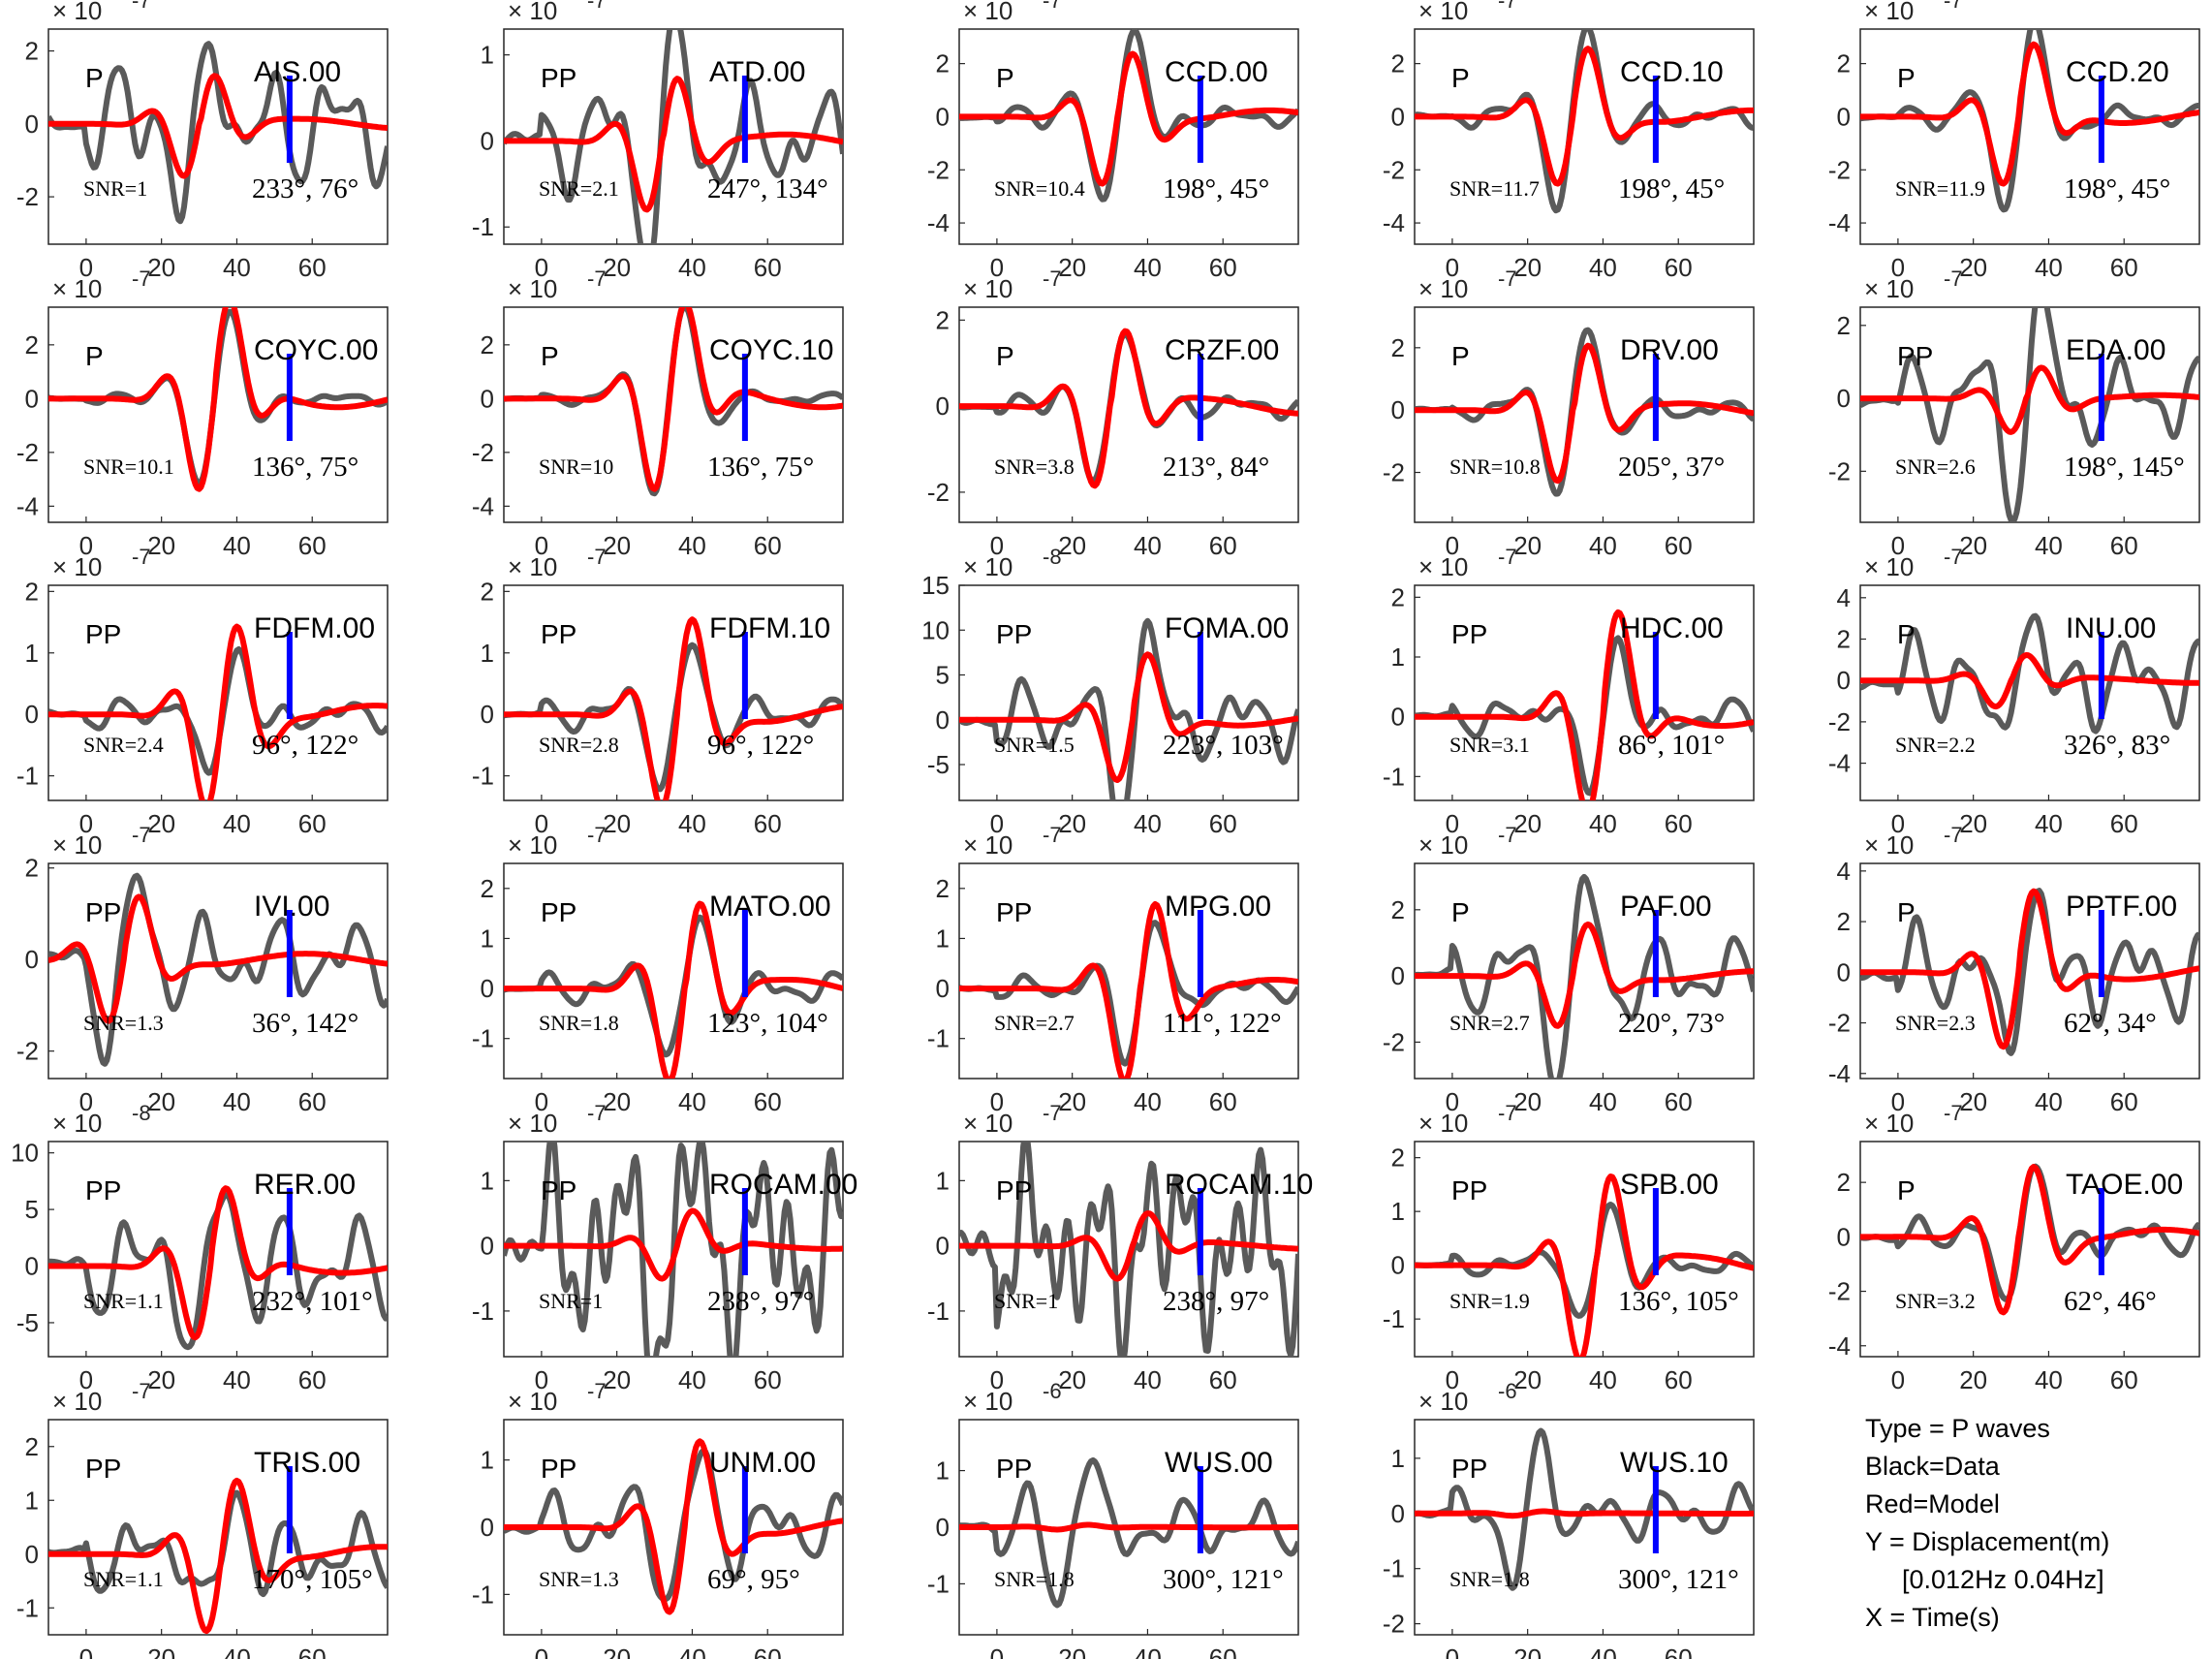 The height and width of the screenshot is (1659, 2212). What do you see at coordinates (1935, 1301) in the screenshot?
I see `snr-label: SNR=3.2` at bounding box center [1935, 1301].